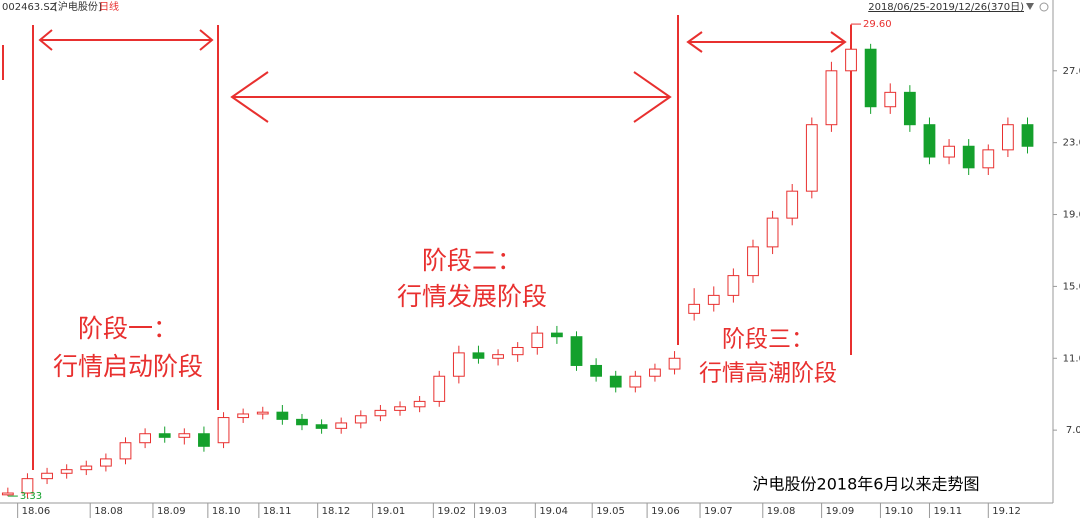 The width and height of the screenshot is (1080, 518). Describe the element at coordinates (36, 511) in the screenshot. I see `x-tick-label: 18.06` at that location.